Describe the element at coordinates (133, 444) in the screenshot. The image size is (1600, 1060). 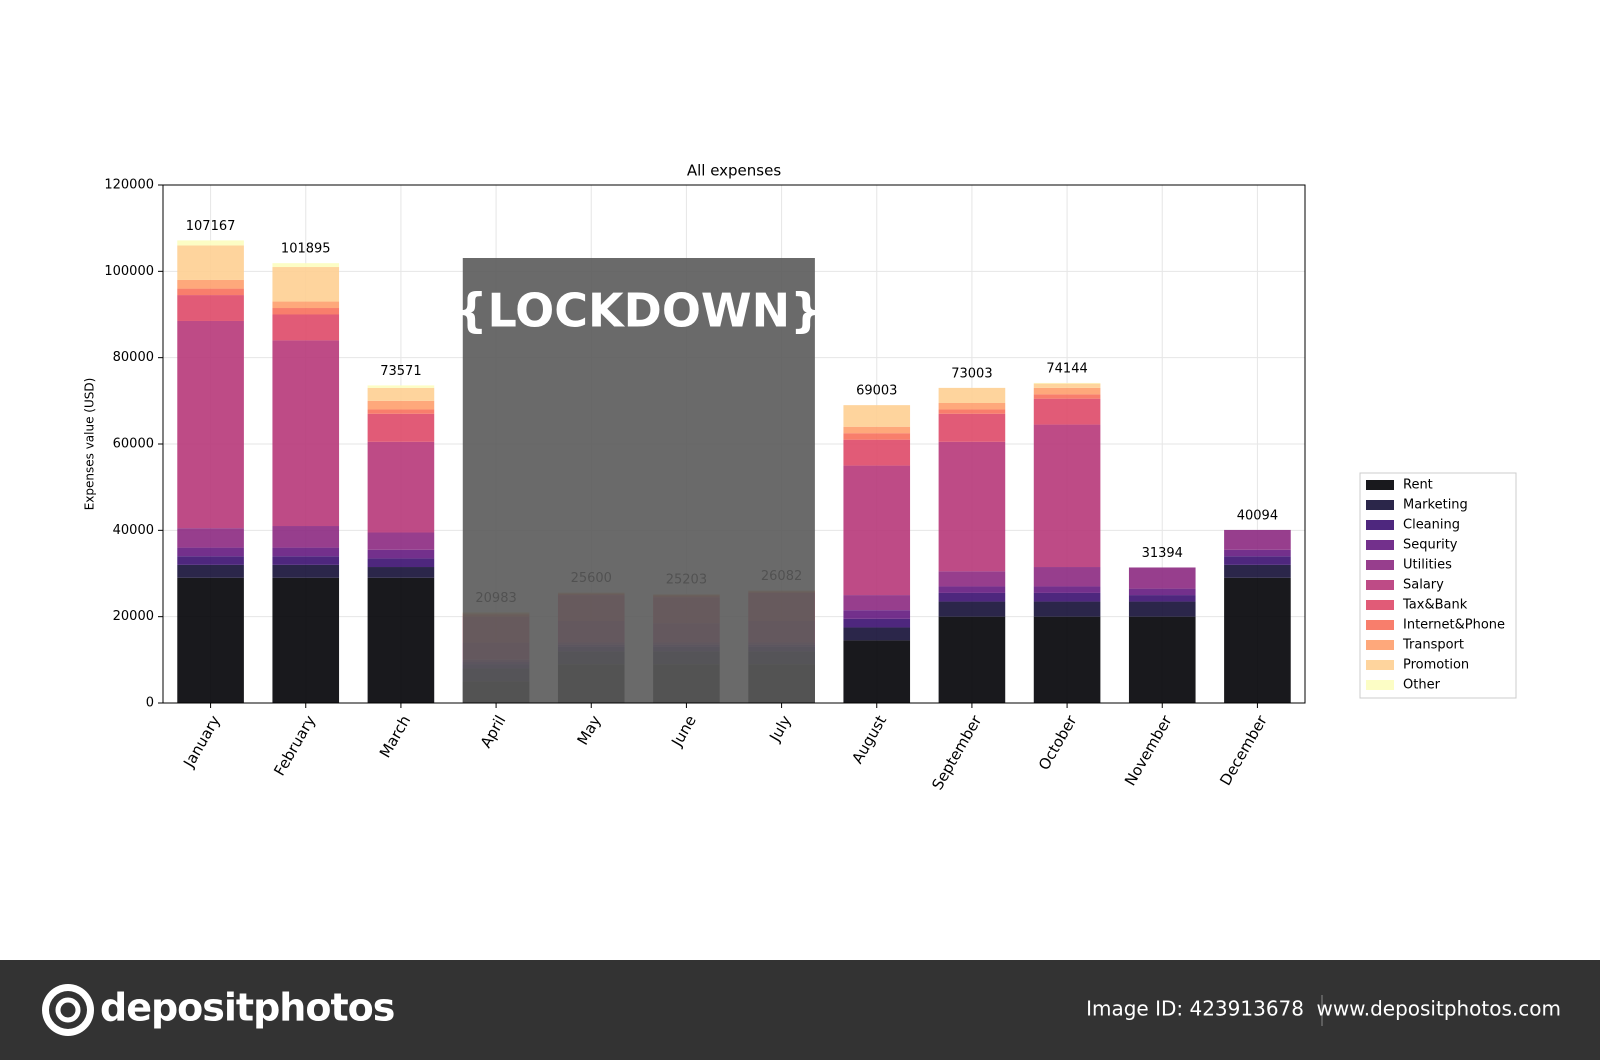
I see `y-tick-label: 60000` at that location.